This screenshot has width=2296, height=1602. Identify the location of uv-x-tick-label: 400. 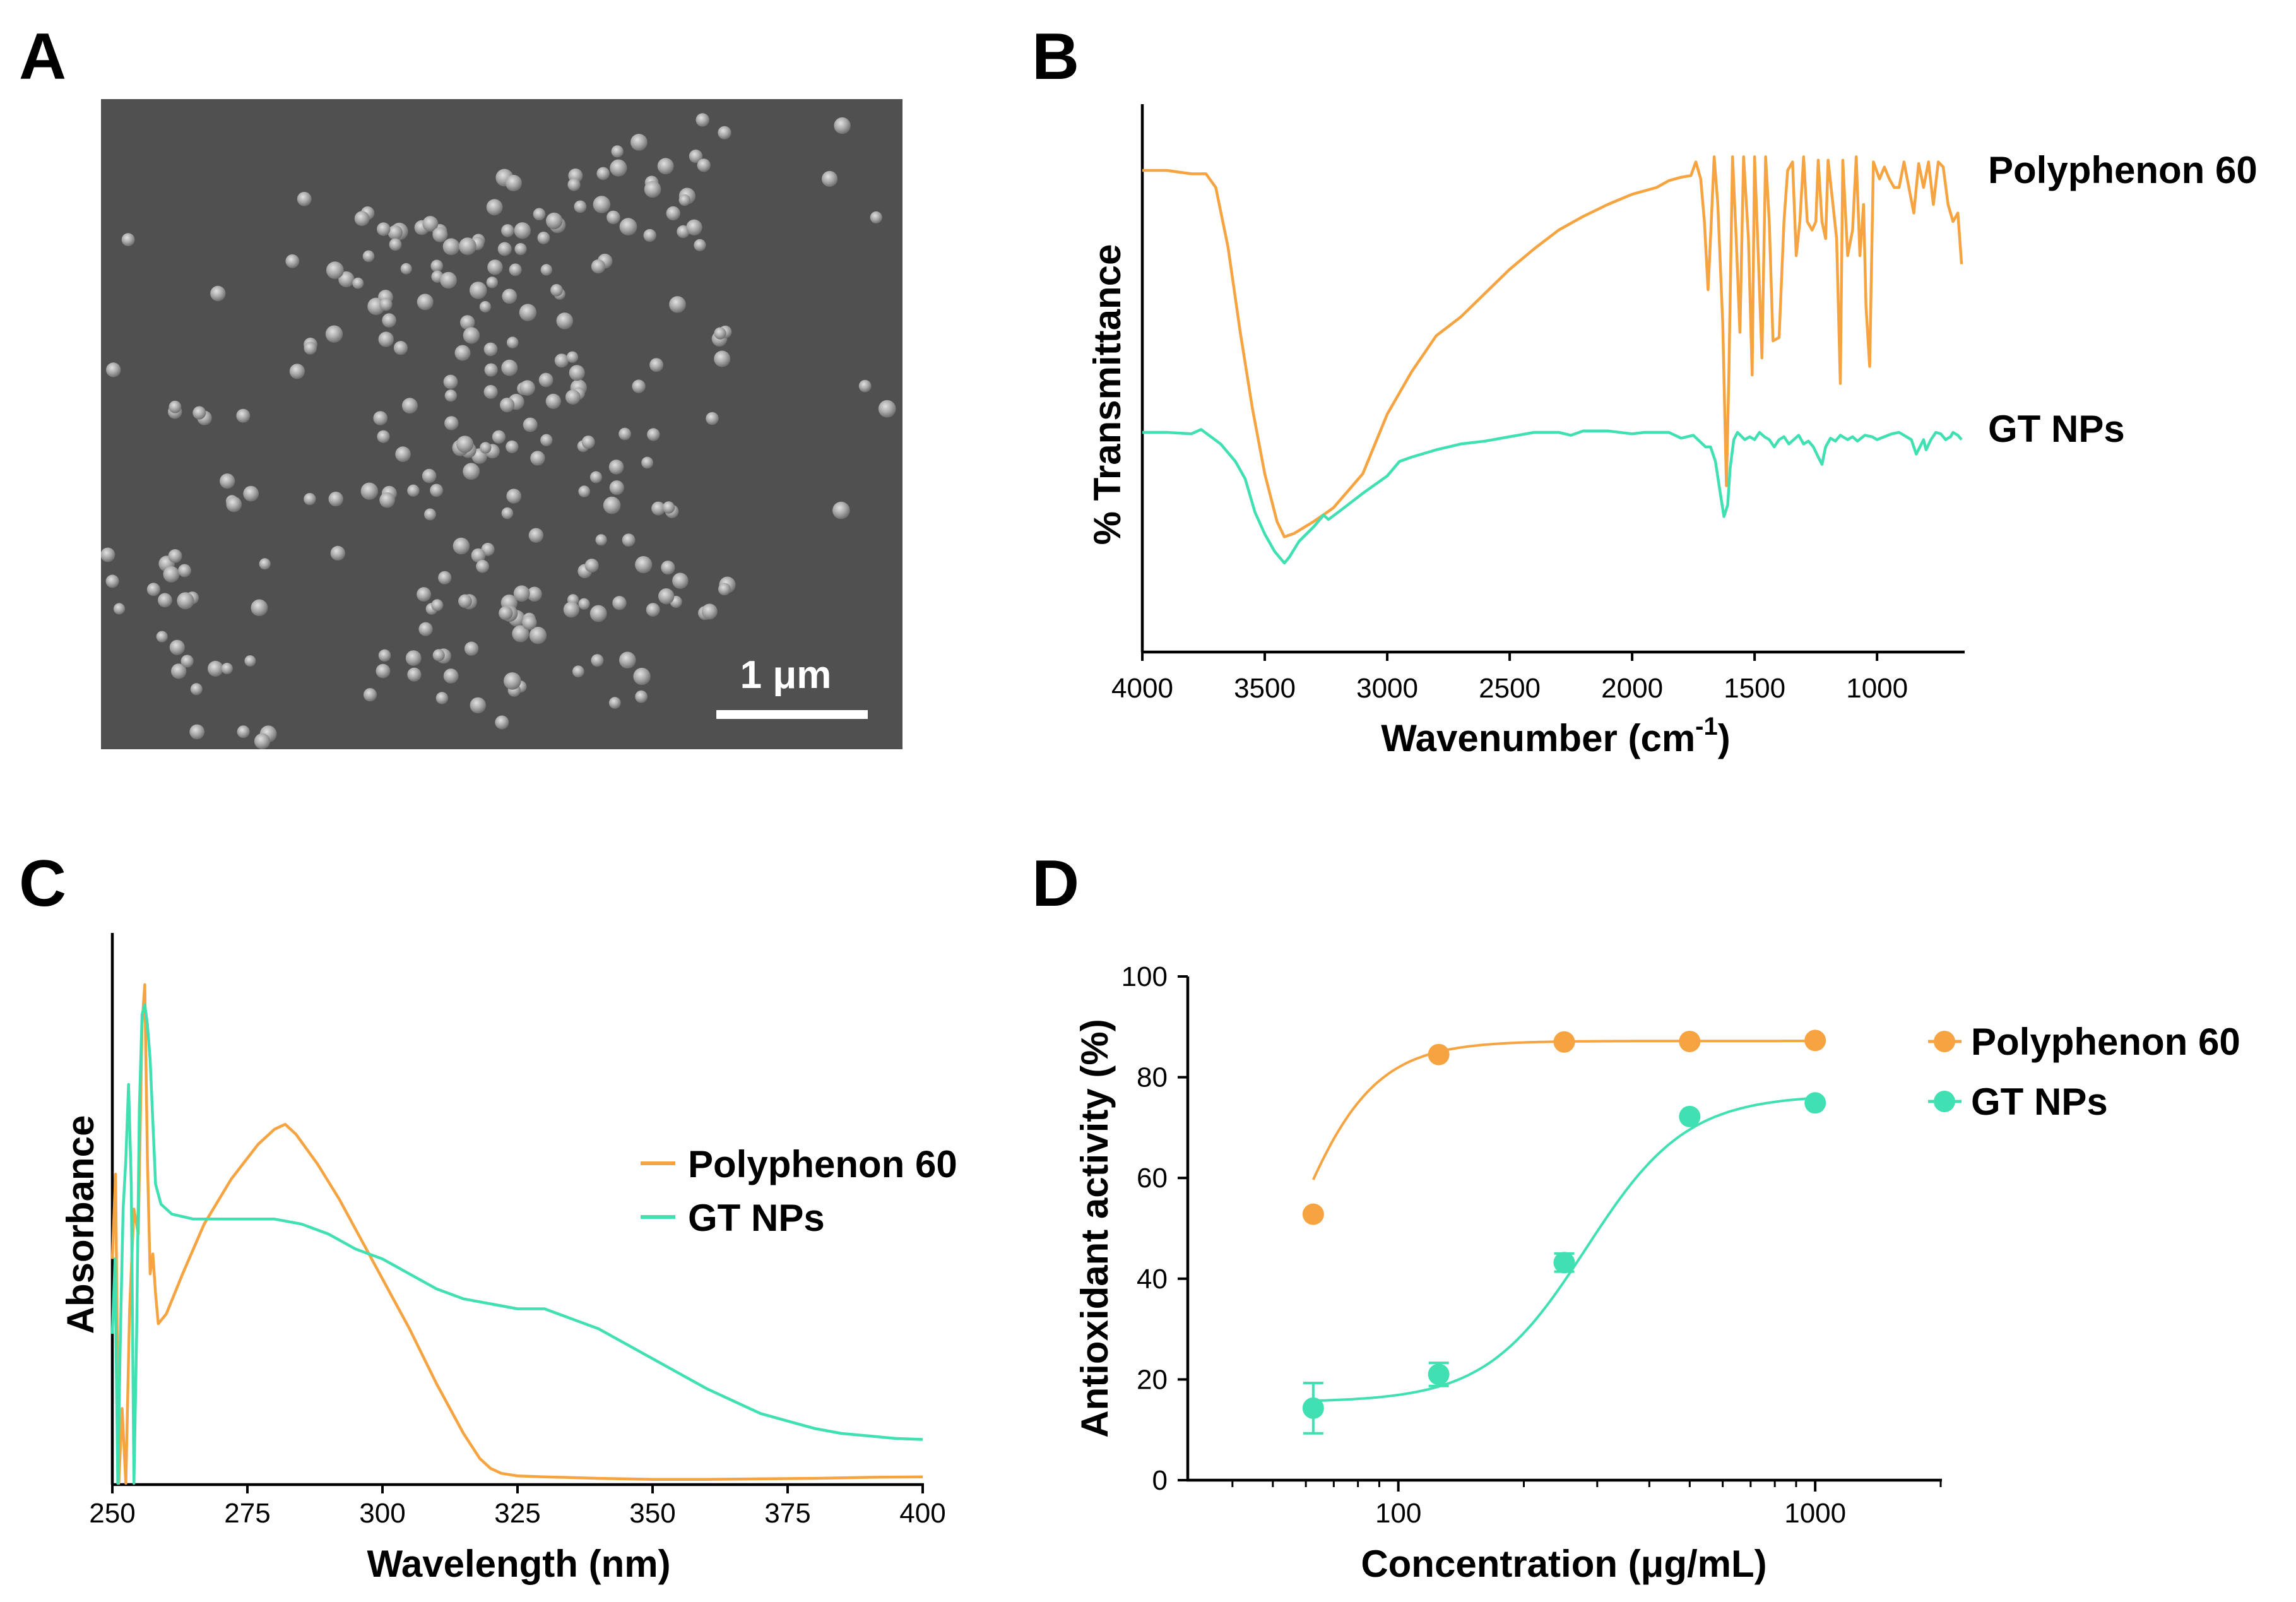
(922, 1514).